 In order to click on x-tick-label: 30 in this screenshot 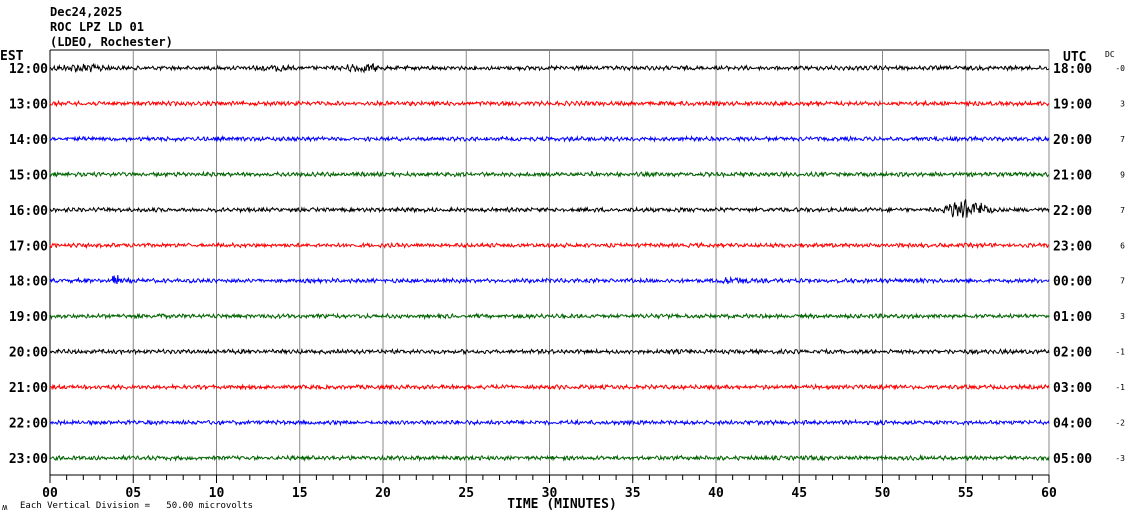, I will do `click(550, 493)`.